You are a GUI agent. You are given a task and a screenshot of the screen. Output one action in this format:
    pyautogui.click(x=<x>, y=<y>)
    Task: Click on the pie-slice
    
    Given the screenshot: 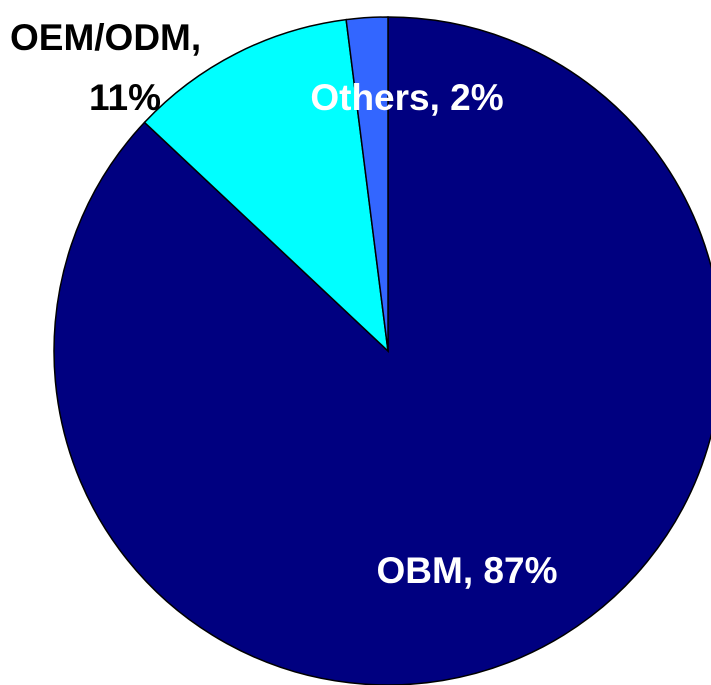 What is the action you would take?
    pyautogui.click(x=367, y=184)
    